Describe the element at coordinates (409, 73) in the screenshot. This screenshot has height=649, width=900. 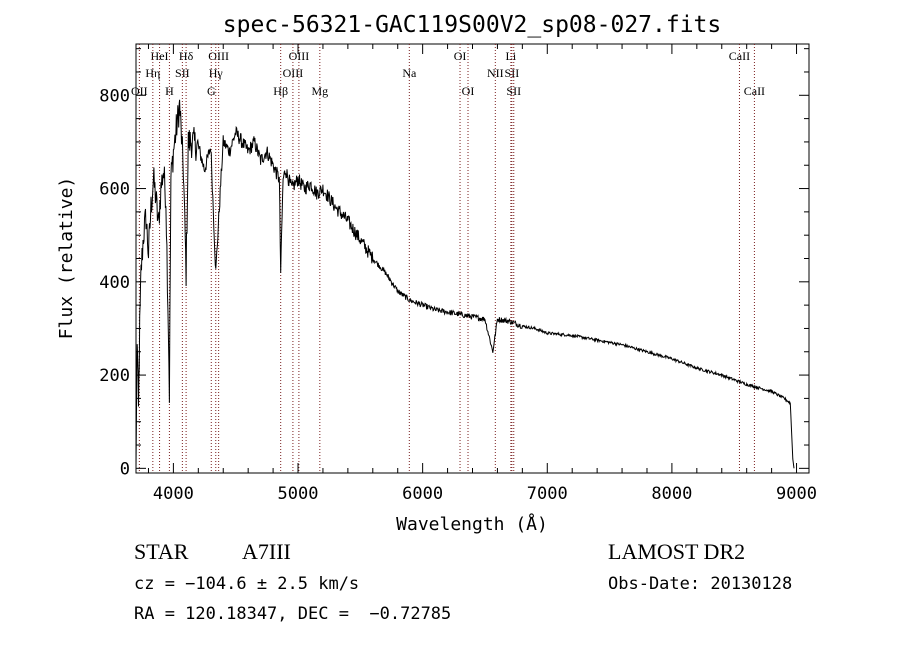
I see `line-label: Na` at that location.